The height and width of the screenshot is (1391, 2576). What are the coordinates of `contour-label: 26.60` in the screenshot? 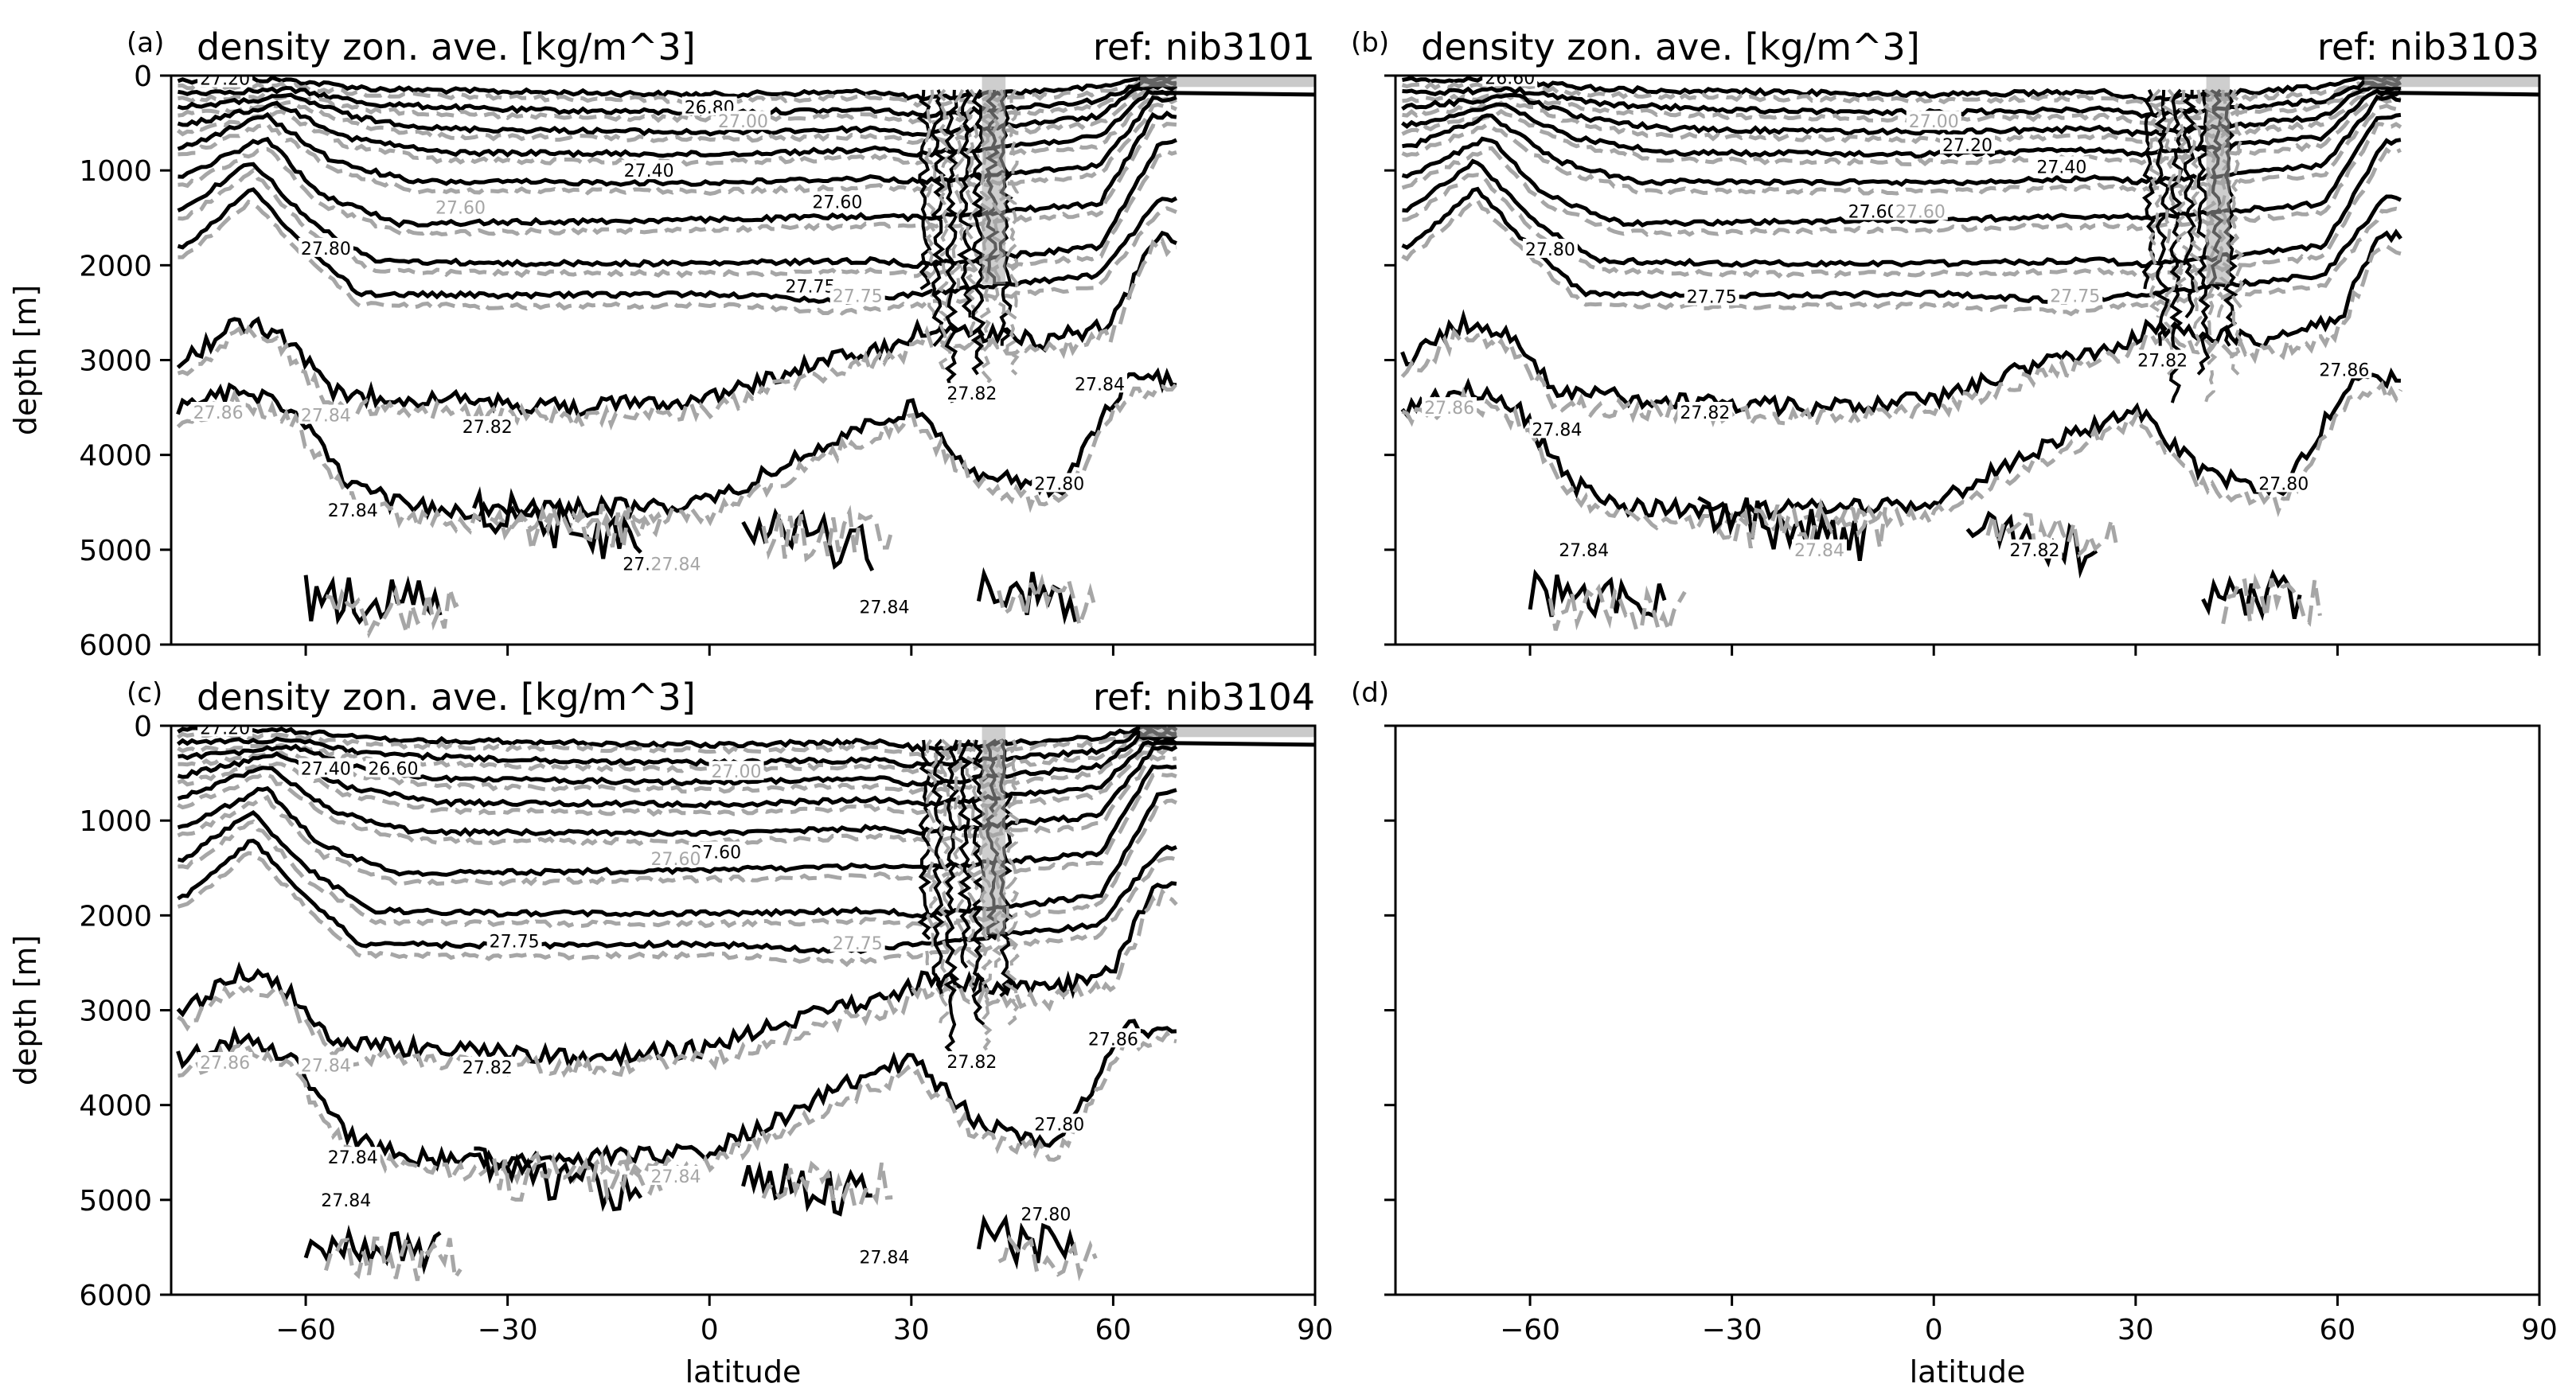 It's located at (393, 770).